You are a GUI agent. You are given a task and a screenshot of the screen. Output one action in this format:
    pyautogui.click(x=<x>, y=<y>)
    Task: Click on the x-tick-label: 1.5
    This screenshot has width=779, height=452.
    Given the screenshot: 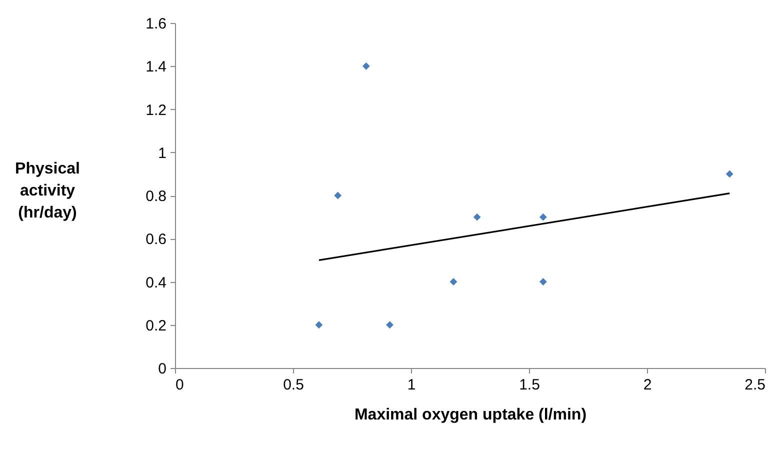 What is the action you would take?
    pyautogui.click(x=529, y=385)
    